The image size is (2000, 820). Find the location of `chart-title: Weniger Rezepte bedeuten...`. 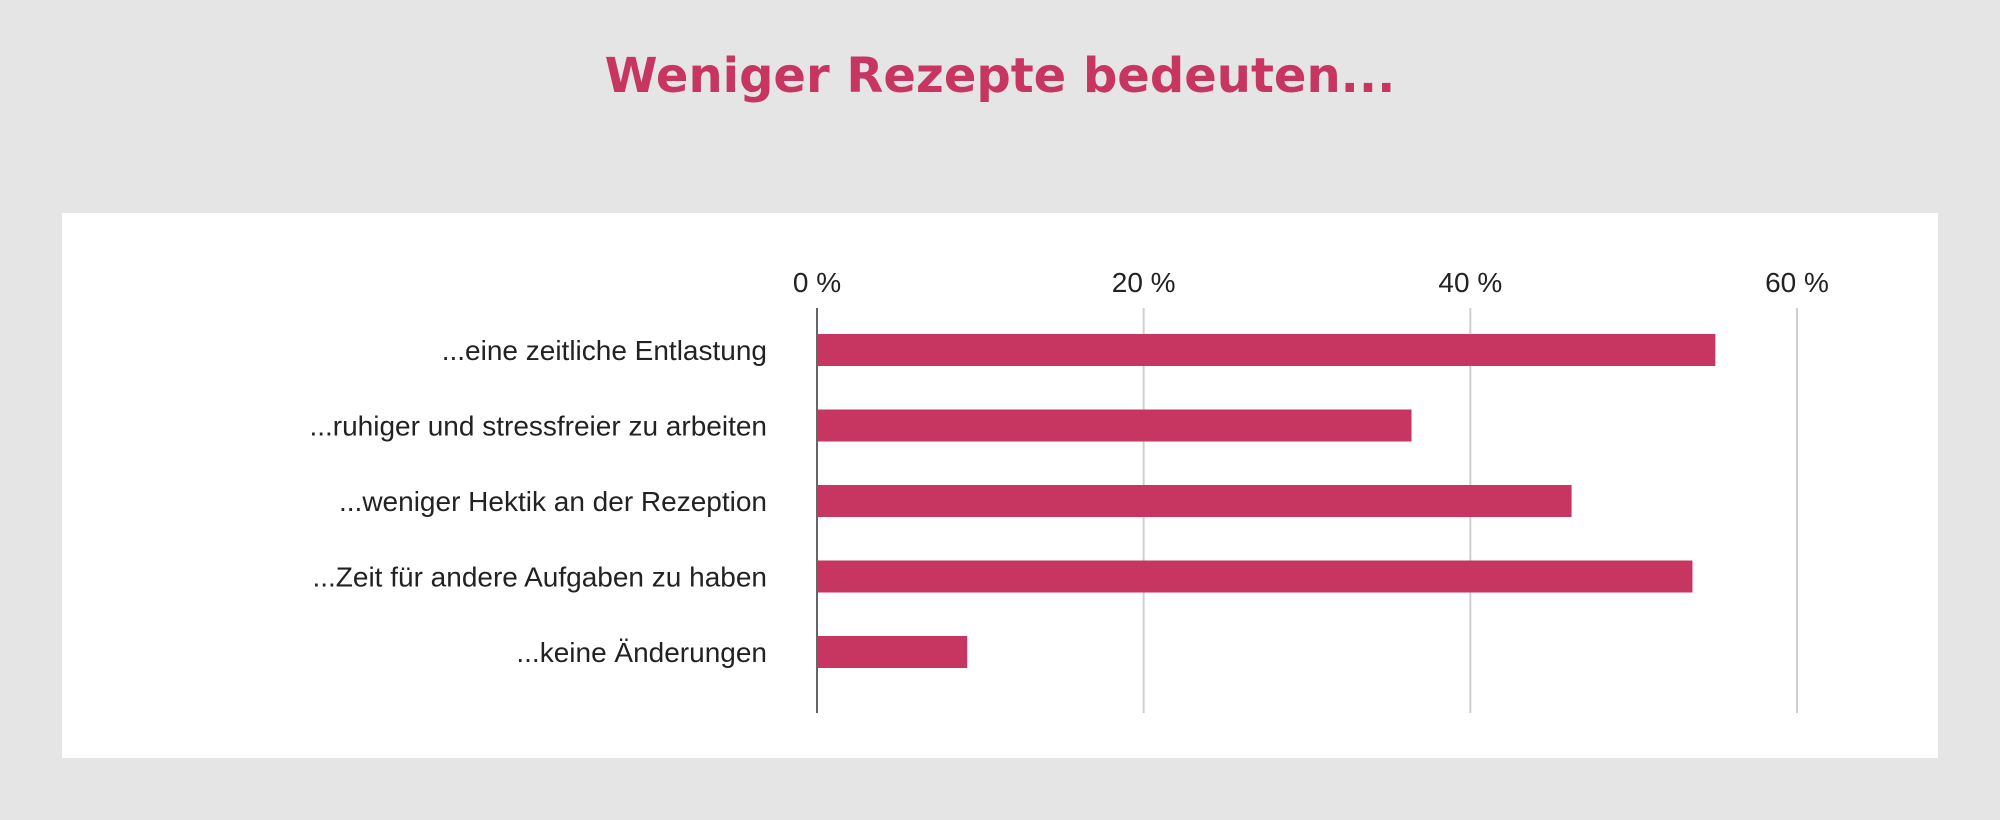

chart-title: Weniger Rezepte bedeuten... is located at coordinates (1000, 76).